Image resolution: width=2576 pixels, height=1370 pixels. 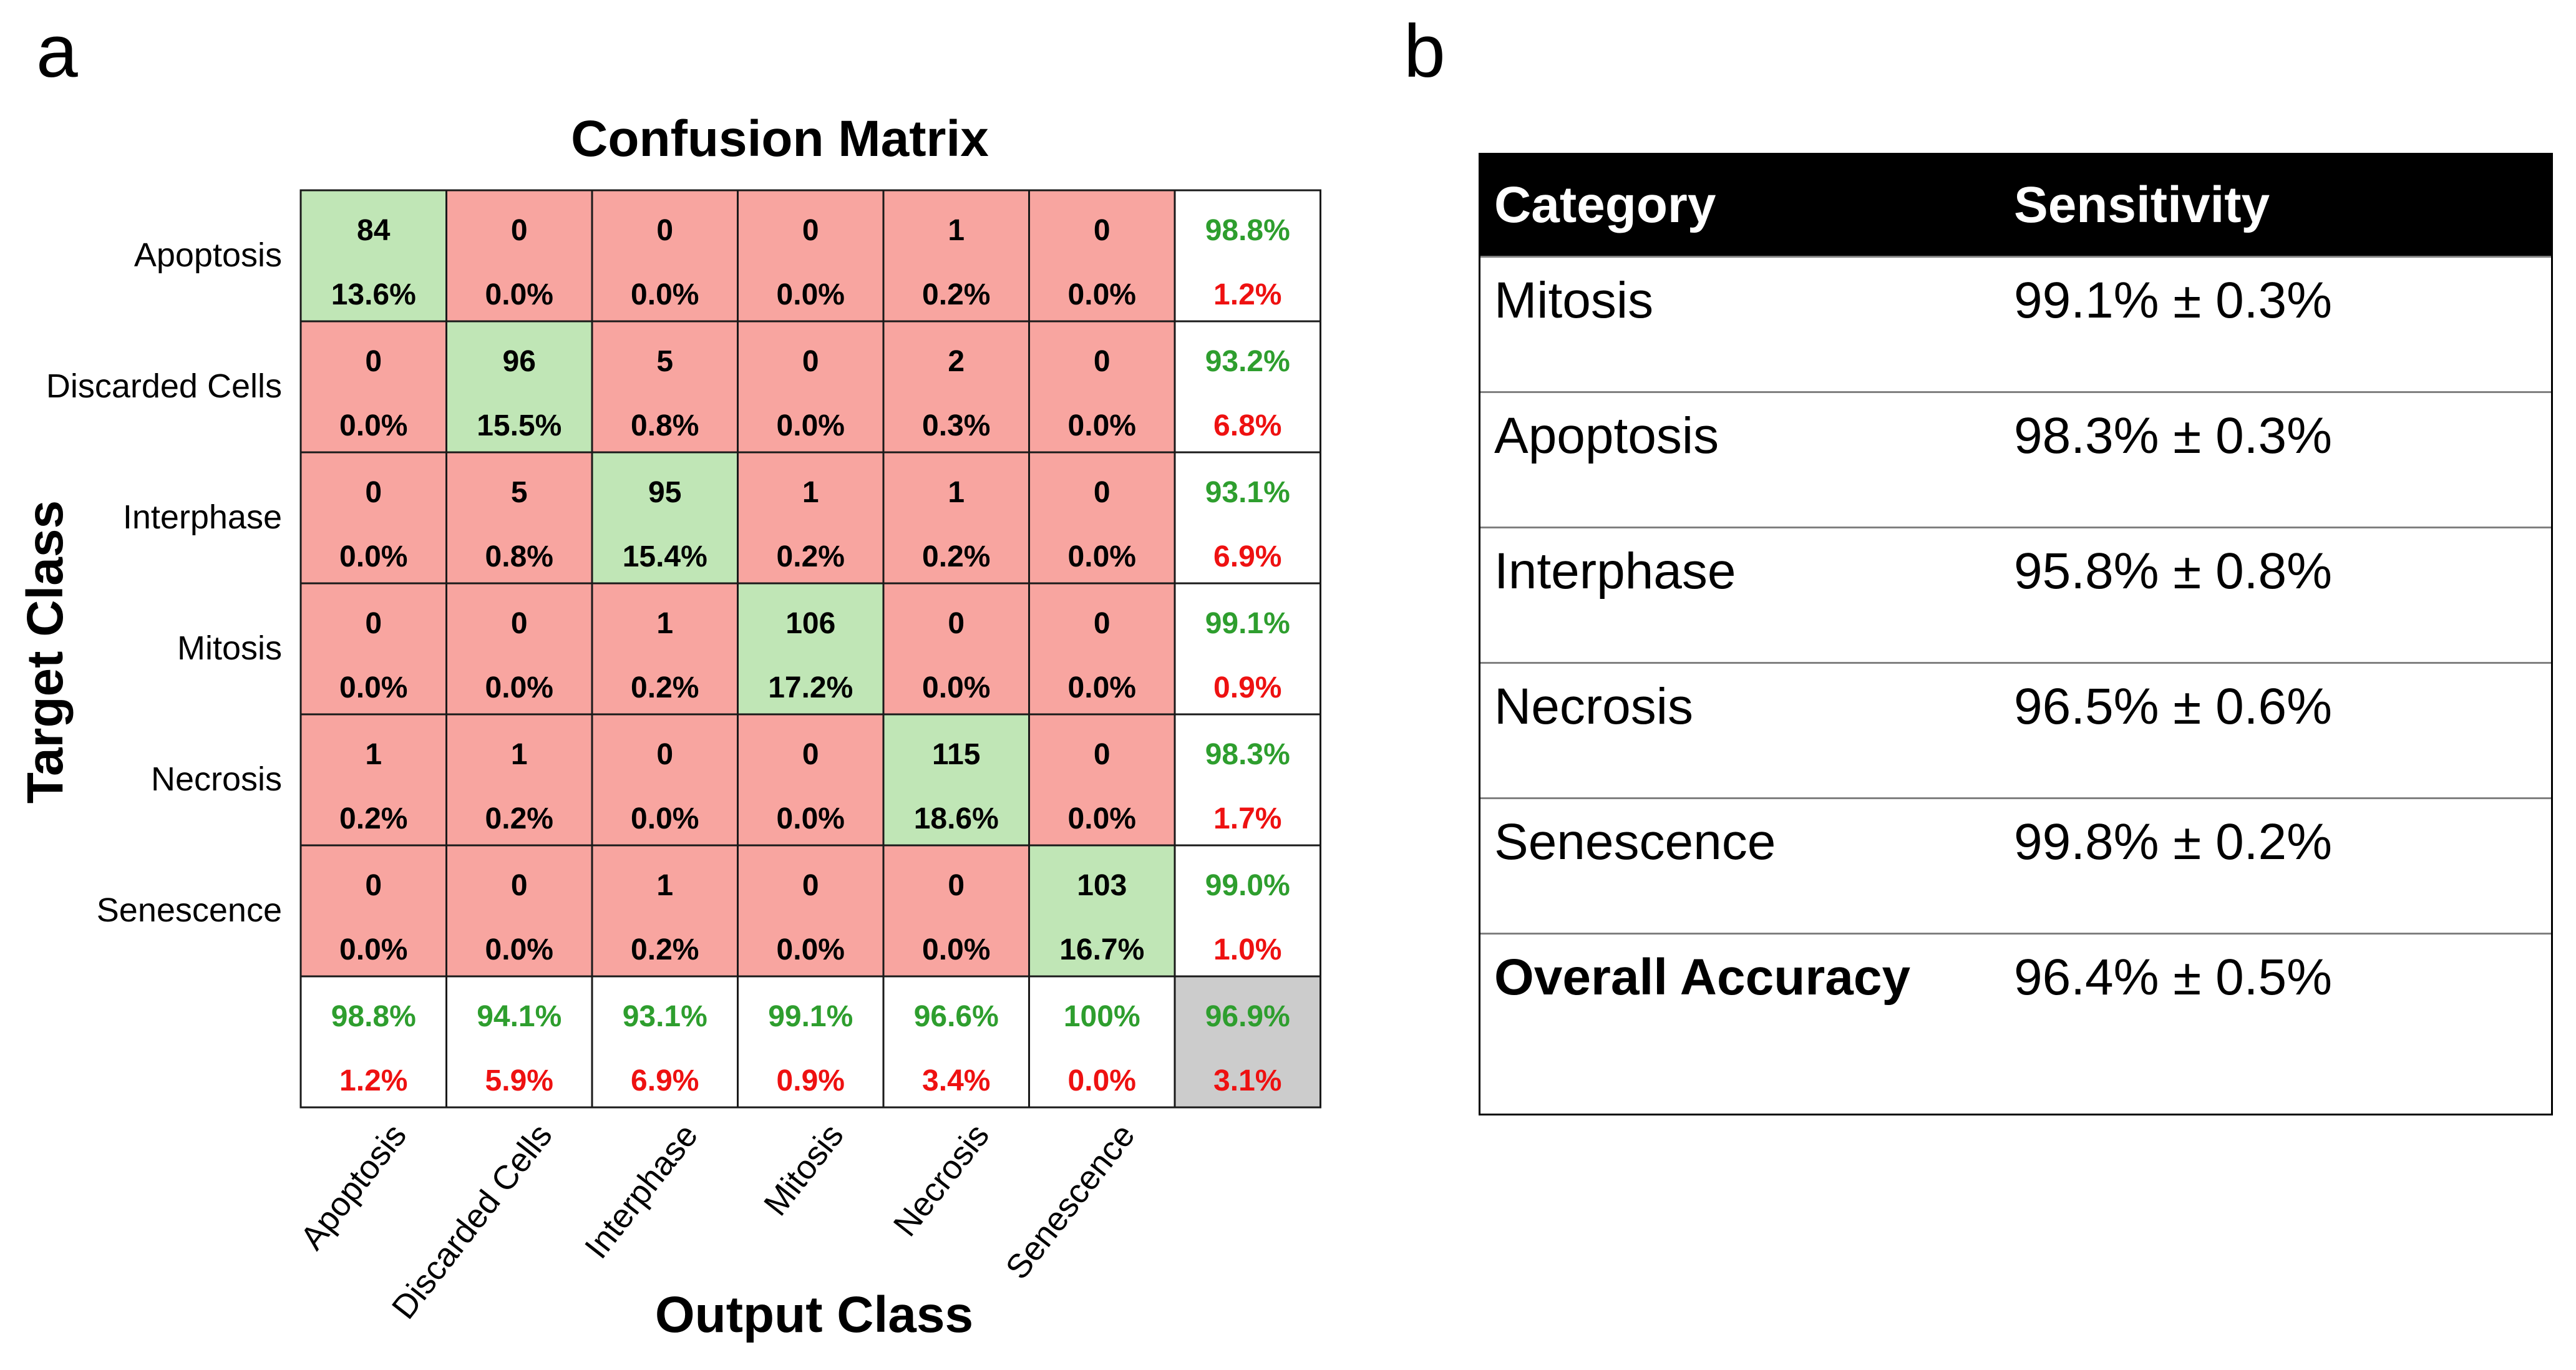 What do you see at coordinates (1605, 205) in the screenshot?
I see `header-category: Category` at bounding box center [1605, 205].